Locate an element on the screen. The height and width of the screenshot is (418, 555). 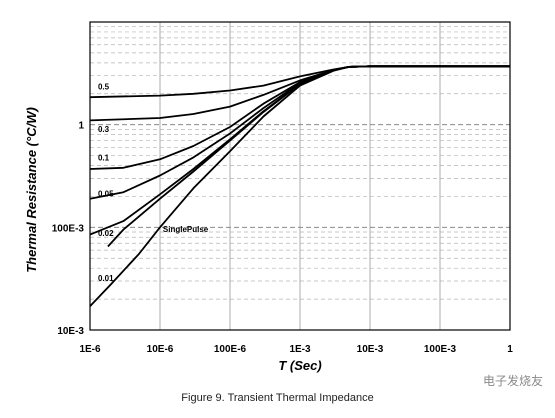
x-tick-label: 100E-6 is located at coordinates (230, 349).